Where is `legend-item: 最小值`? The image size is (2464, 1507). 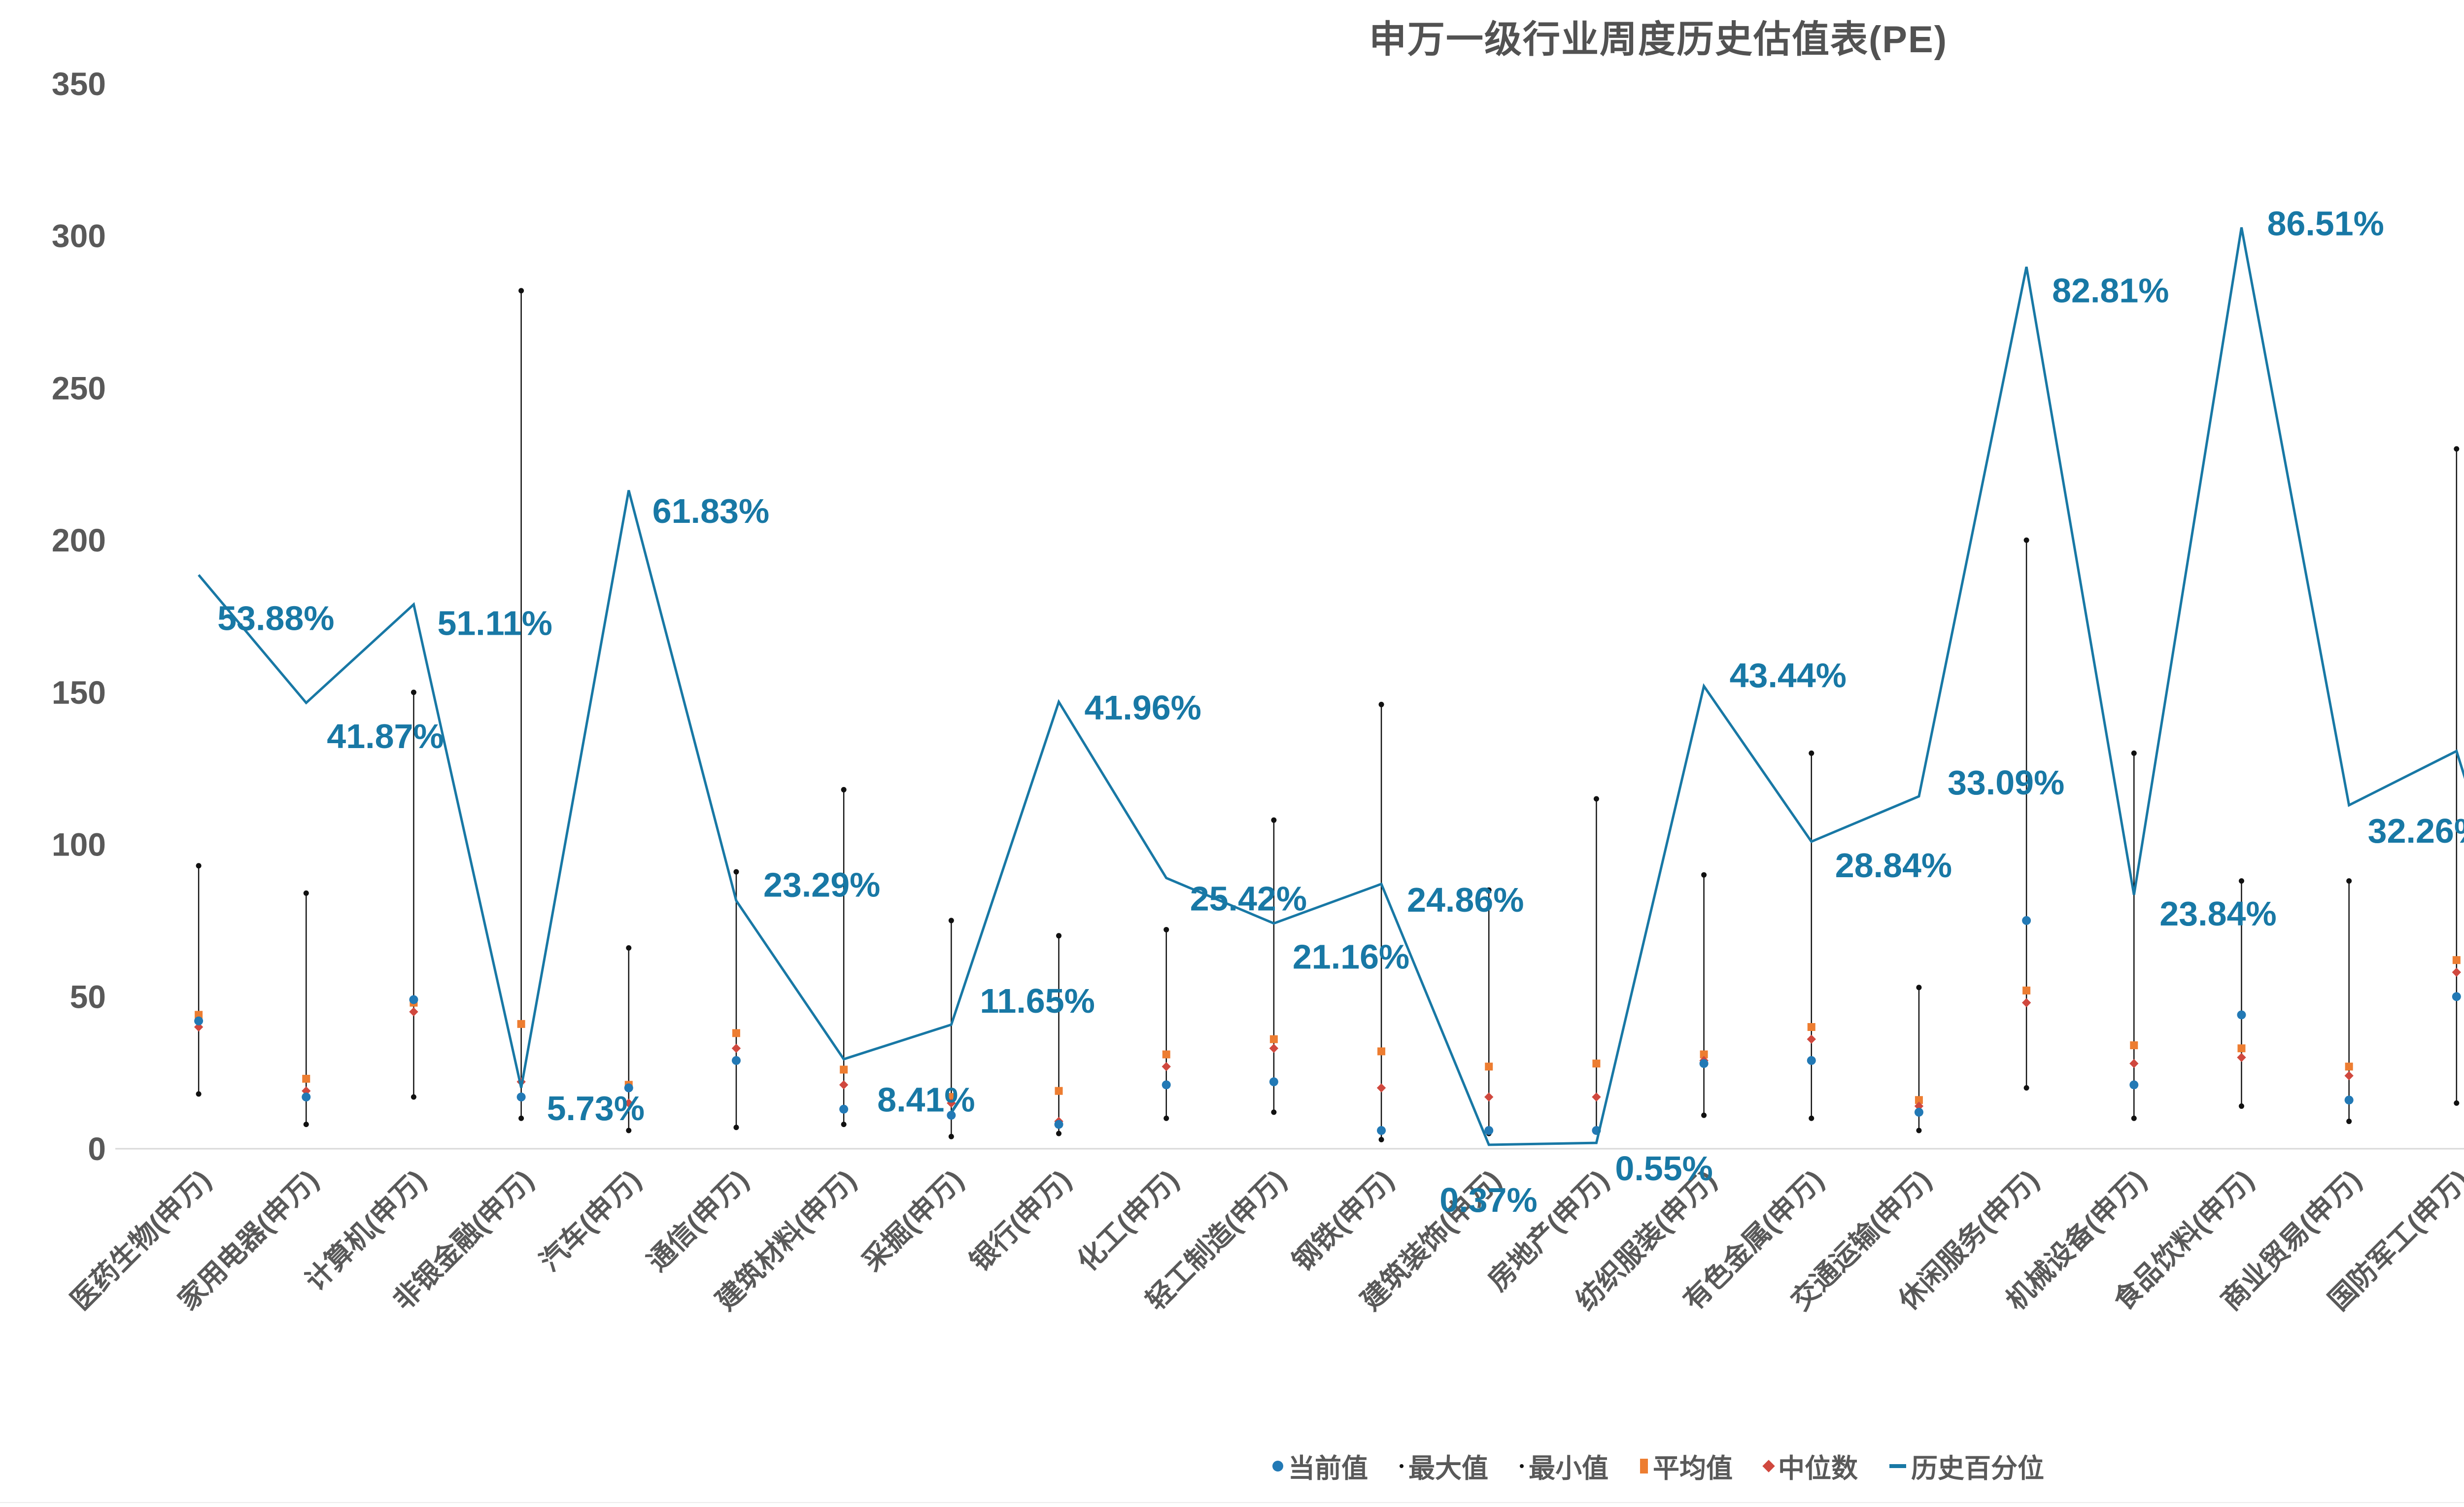
legend-item: 最小值 is located at coordinates (1564, 1465).